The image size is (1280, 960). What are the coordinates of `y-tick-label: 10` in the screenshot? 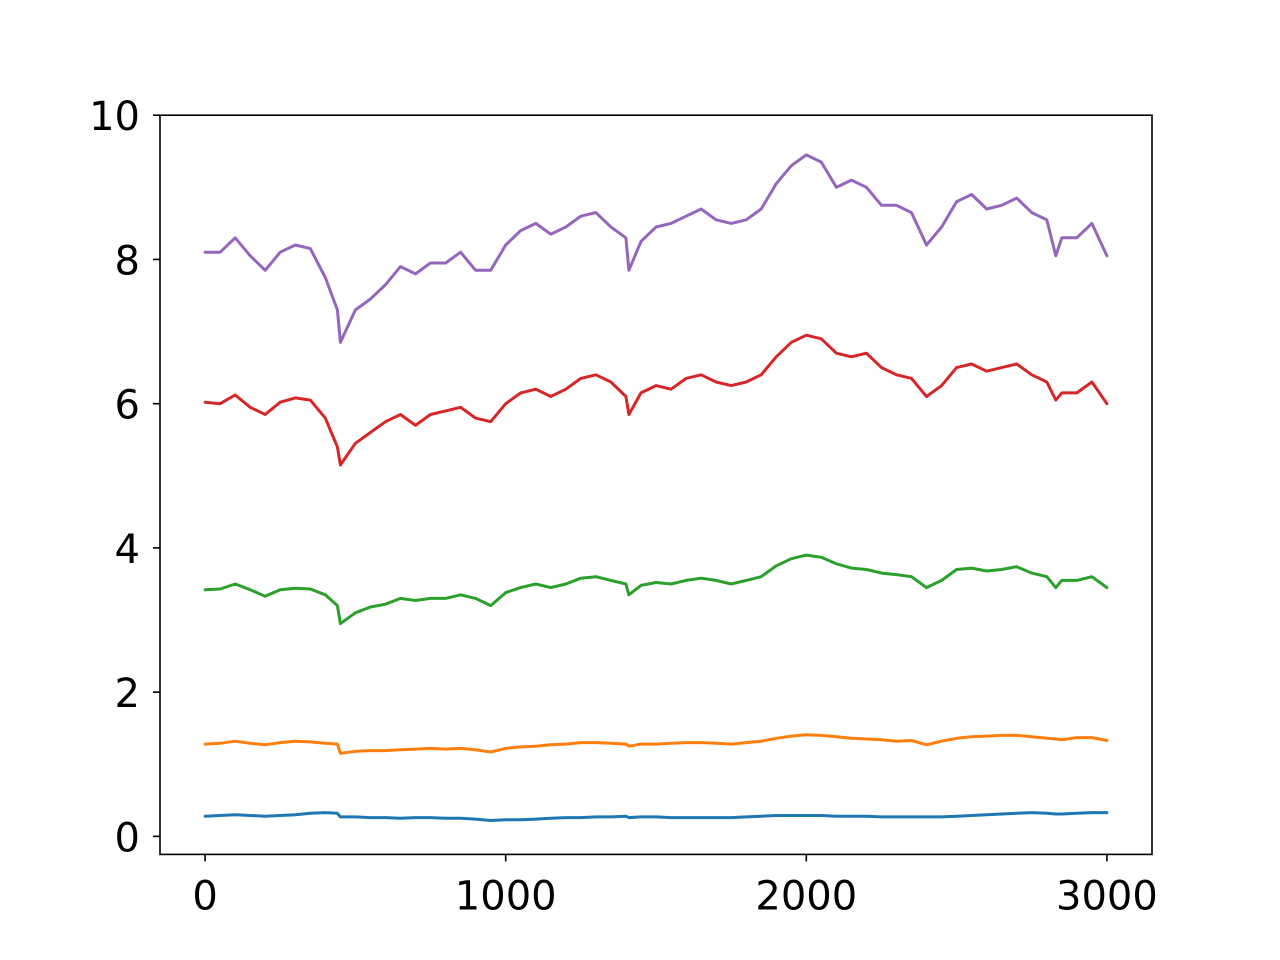 It's located at (114, 117).